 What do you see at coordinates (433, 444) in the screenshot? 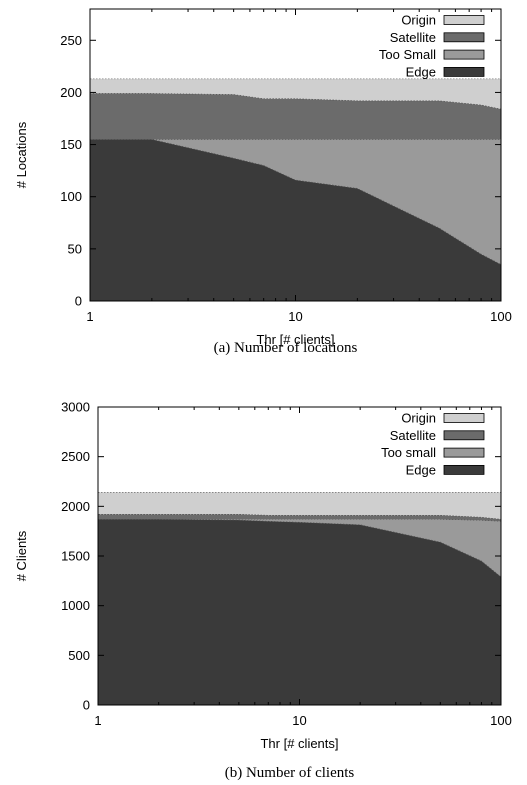
I see `legend: Origin Satellite Too small Edge` at bounding box center [433, 444].